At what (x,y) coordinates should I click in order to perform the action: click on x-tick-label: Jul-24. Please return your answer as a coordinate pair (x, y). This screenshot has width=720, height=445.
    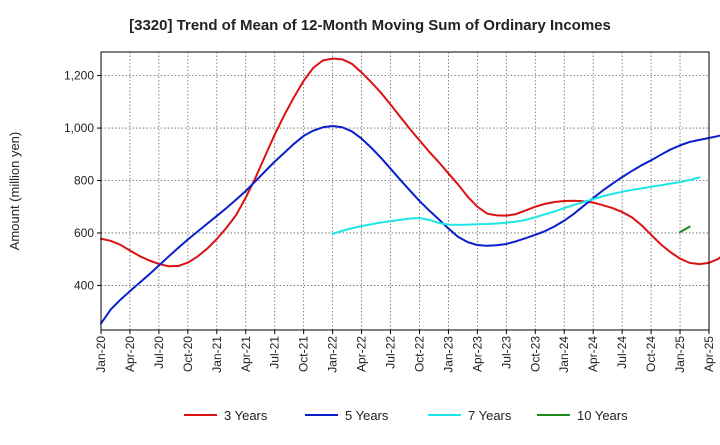
    Looking at the image, I should click on (622, 352).